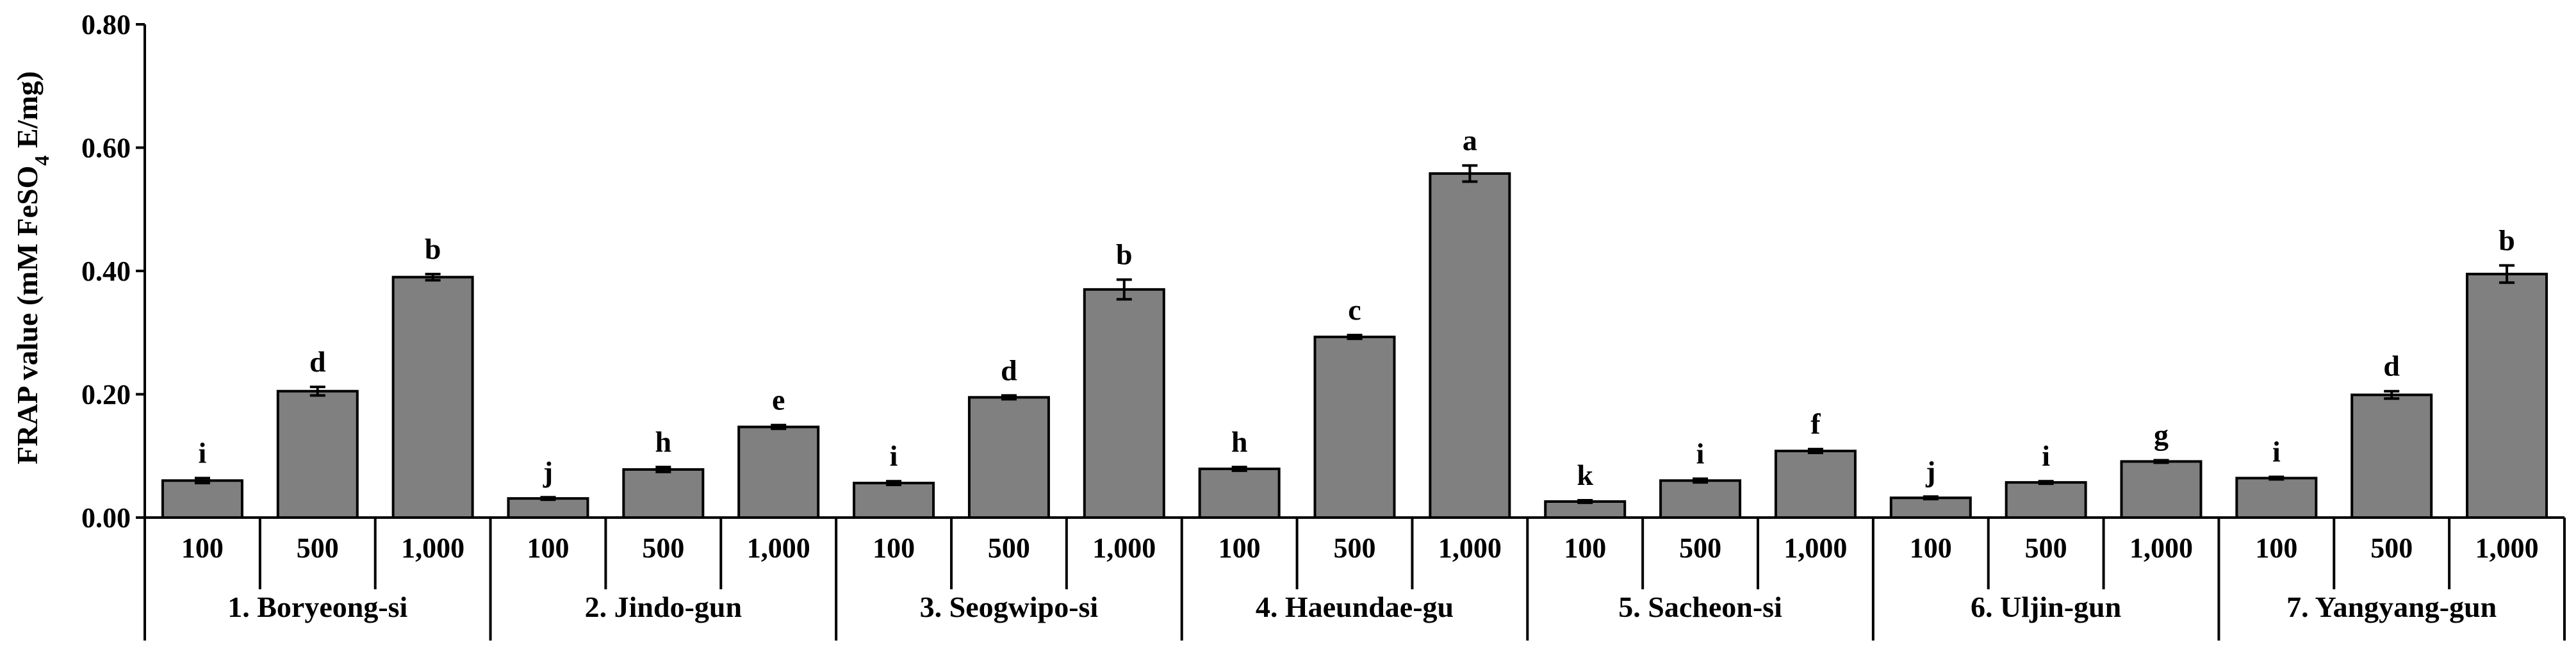 This screenshot has height=654, width=2576. Describe the element at coordinates (2161, 434) in the screenshot. I see `significance-letter: g` at that location.